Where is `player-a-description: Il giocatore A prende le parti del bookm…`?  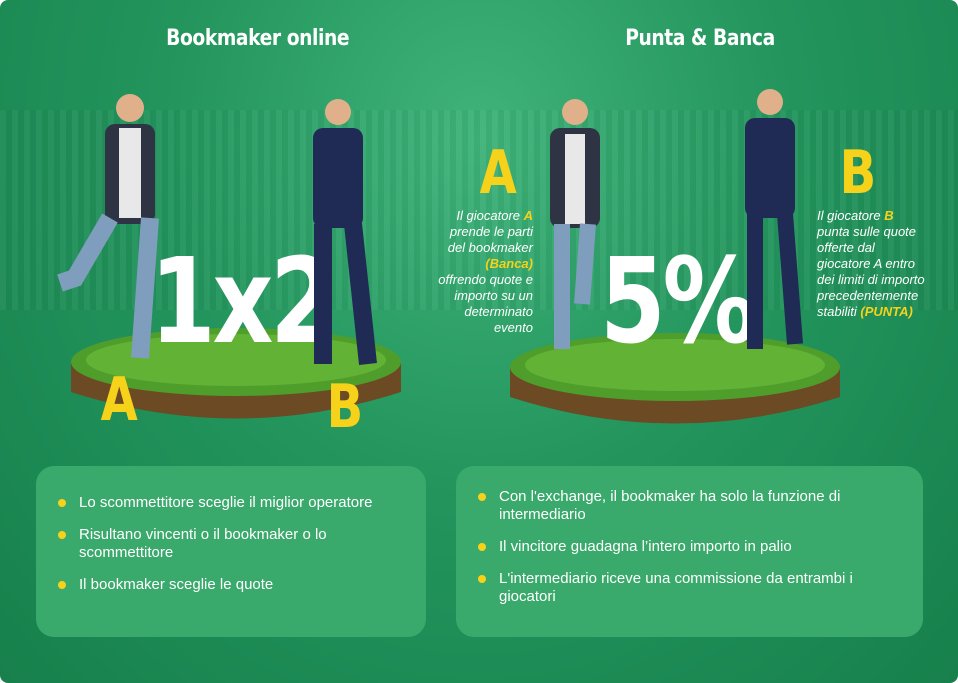 player-a-description: Il giocatore A prende le parti del bookm… is located at coordinates (485, 271).